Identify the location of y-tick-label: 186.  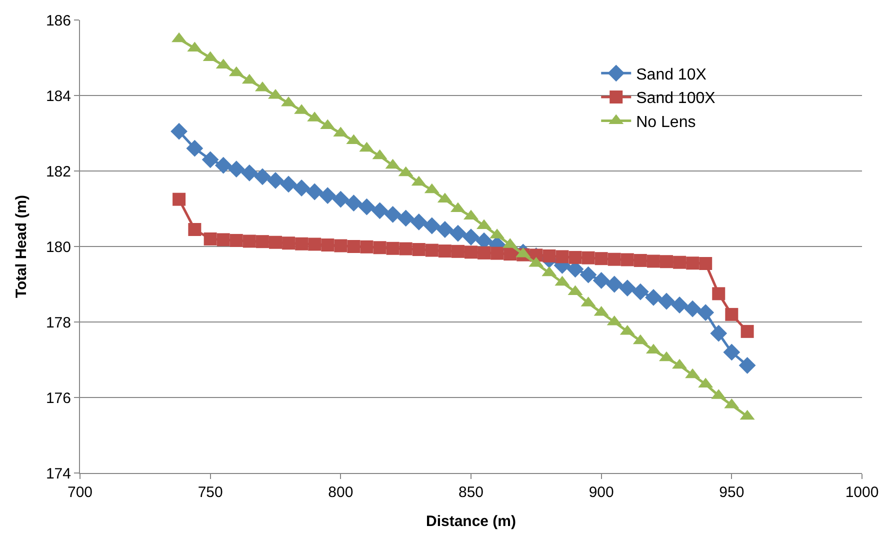
(58, 21).